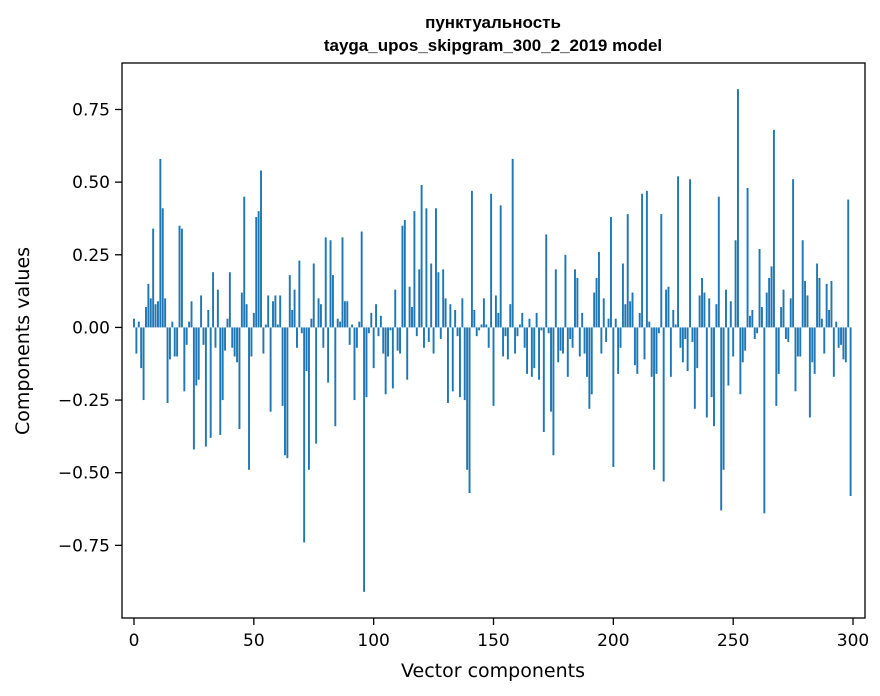 The image size is (880, 696). I want to click on x-tick-label: 0, so click(134, 641).